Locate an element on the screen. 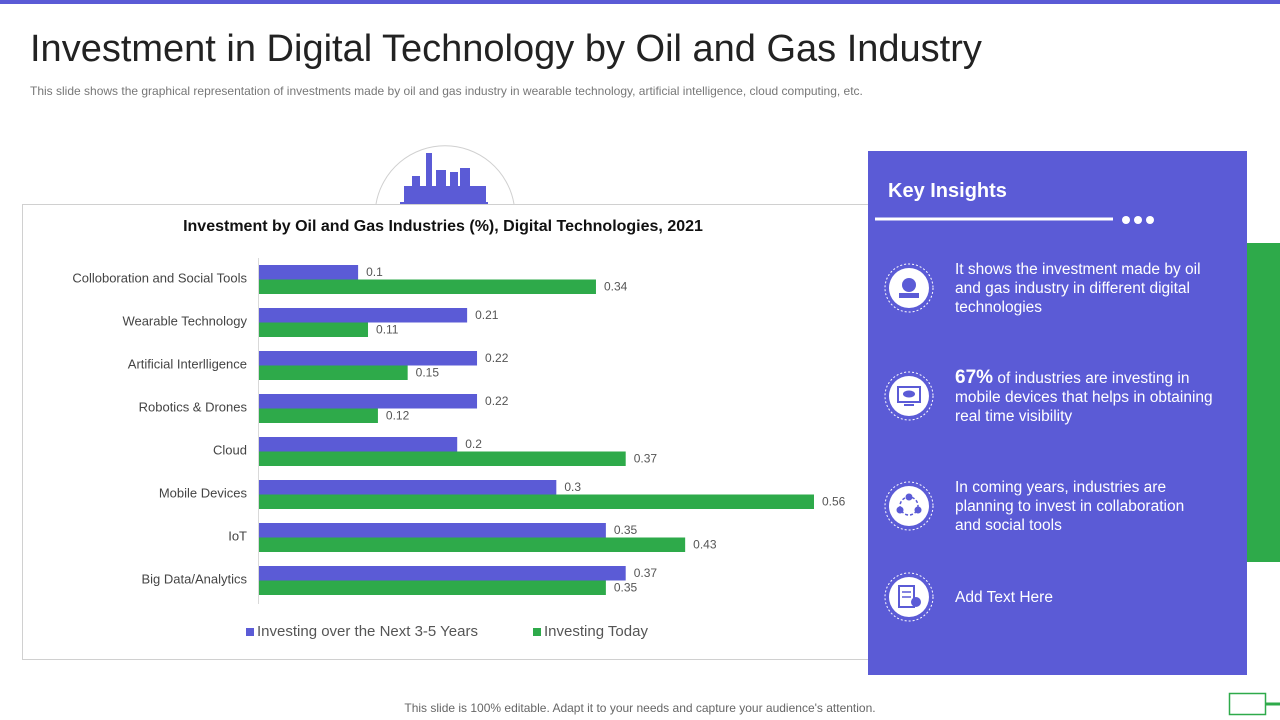 This screenshot has height=720, width=1280. category-label: Mobile Devices is located at coordinates (203, 492).